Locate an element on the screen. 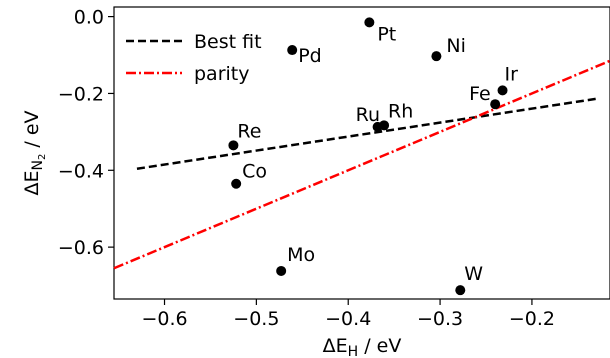  point-pt is located at coordinates (369, 22).